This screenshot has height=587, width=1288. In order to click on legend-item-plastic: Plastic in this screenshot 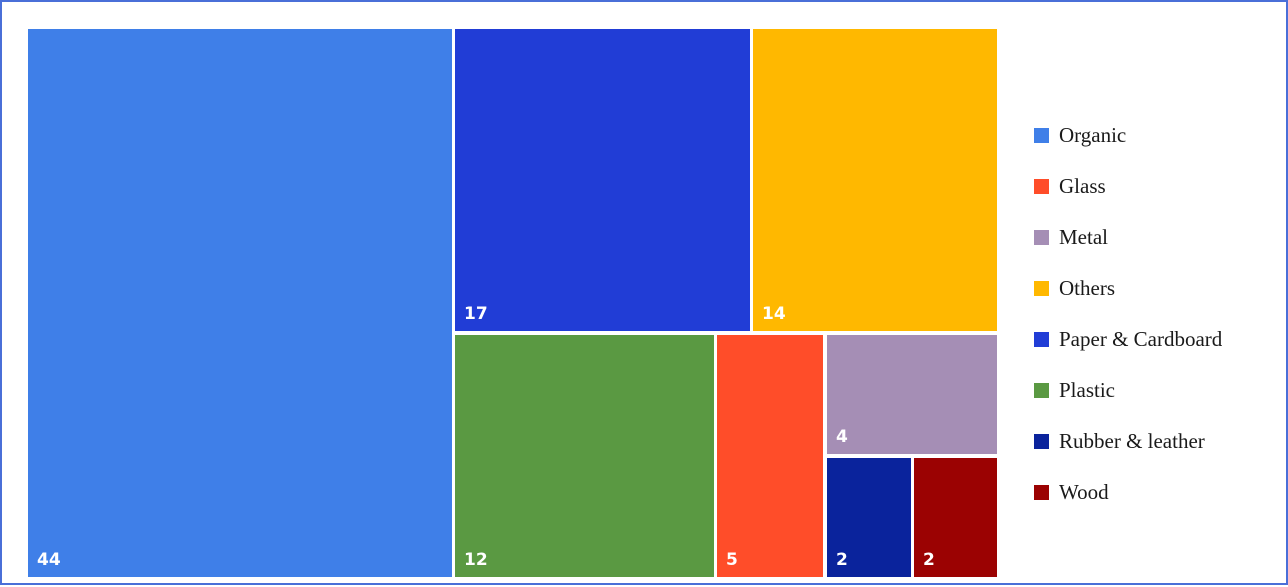, I will do `click(1128, 390)`.